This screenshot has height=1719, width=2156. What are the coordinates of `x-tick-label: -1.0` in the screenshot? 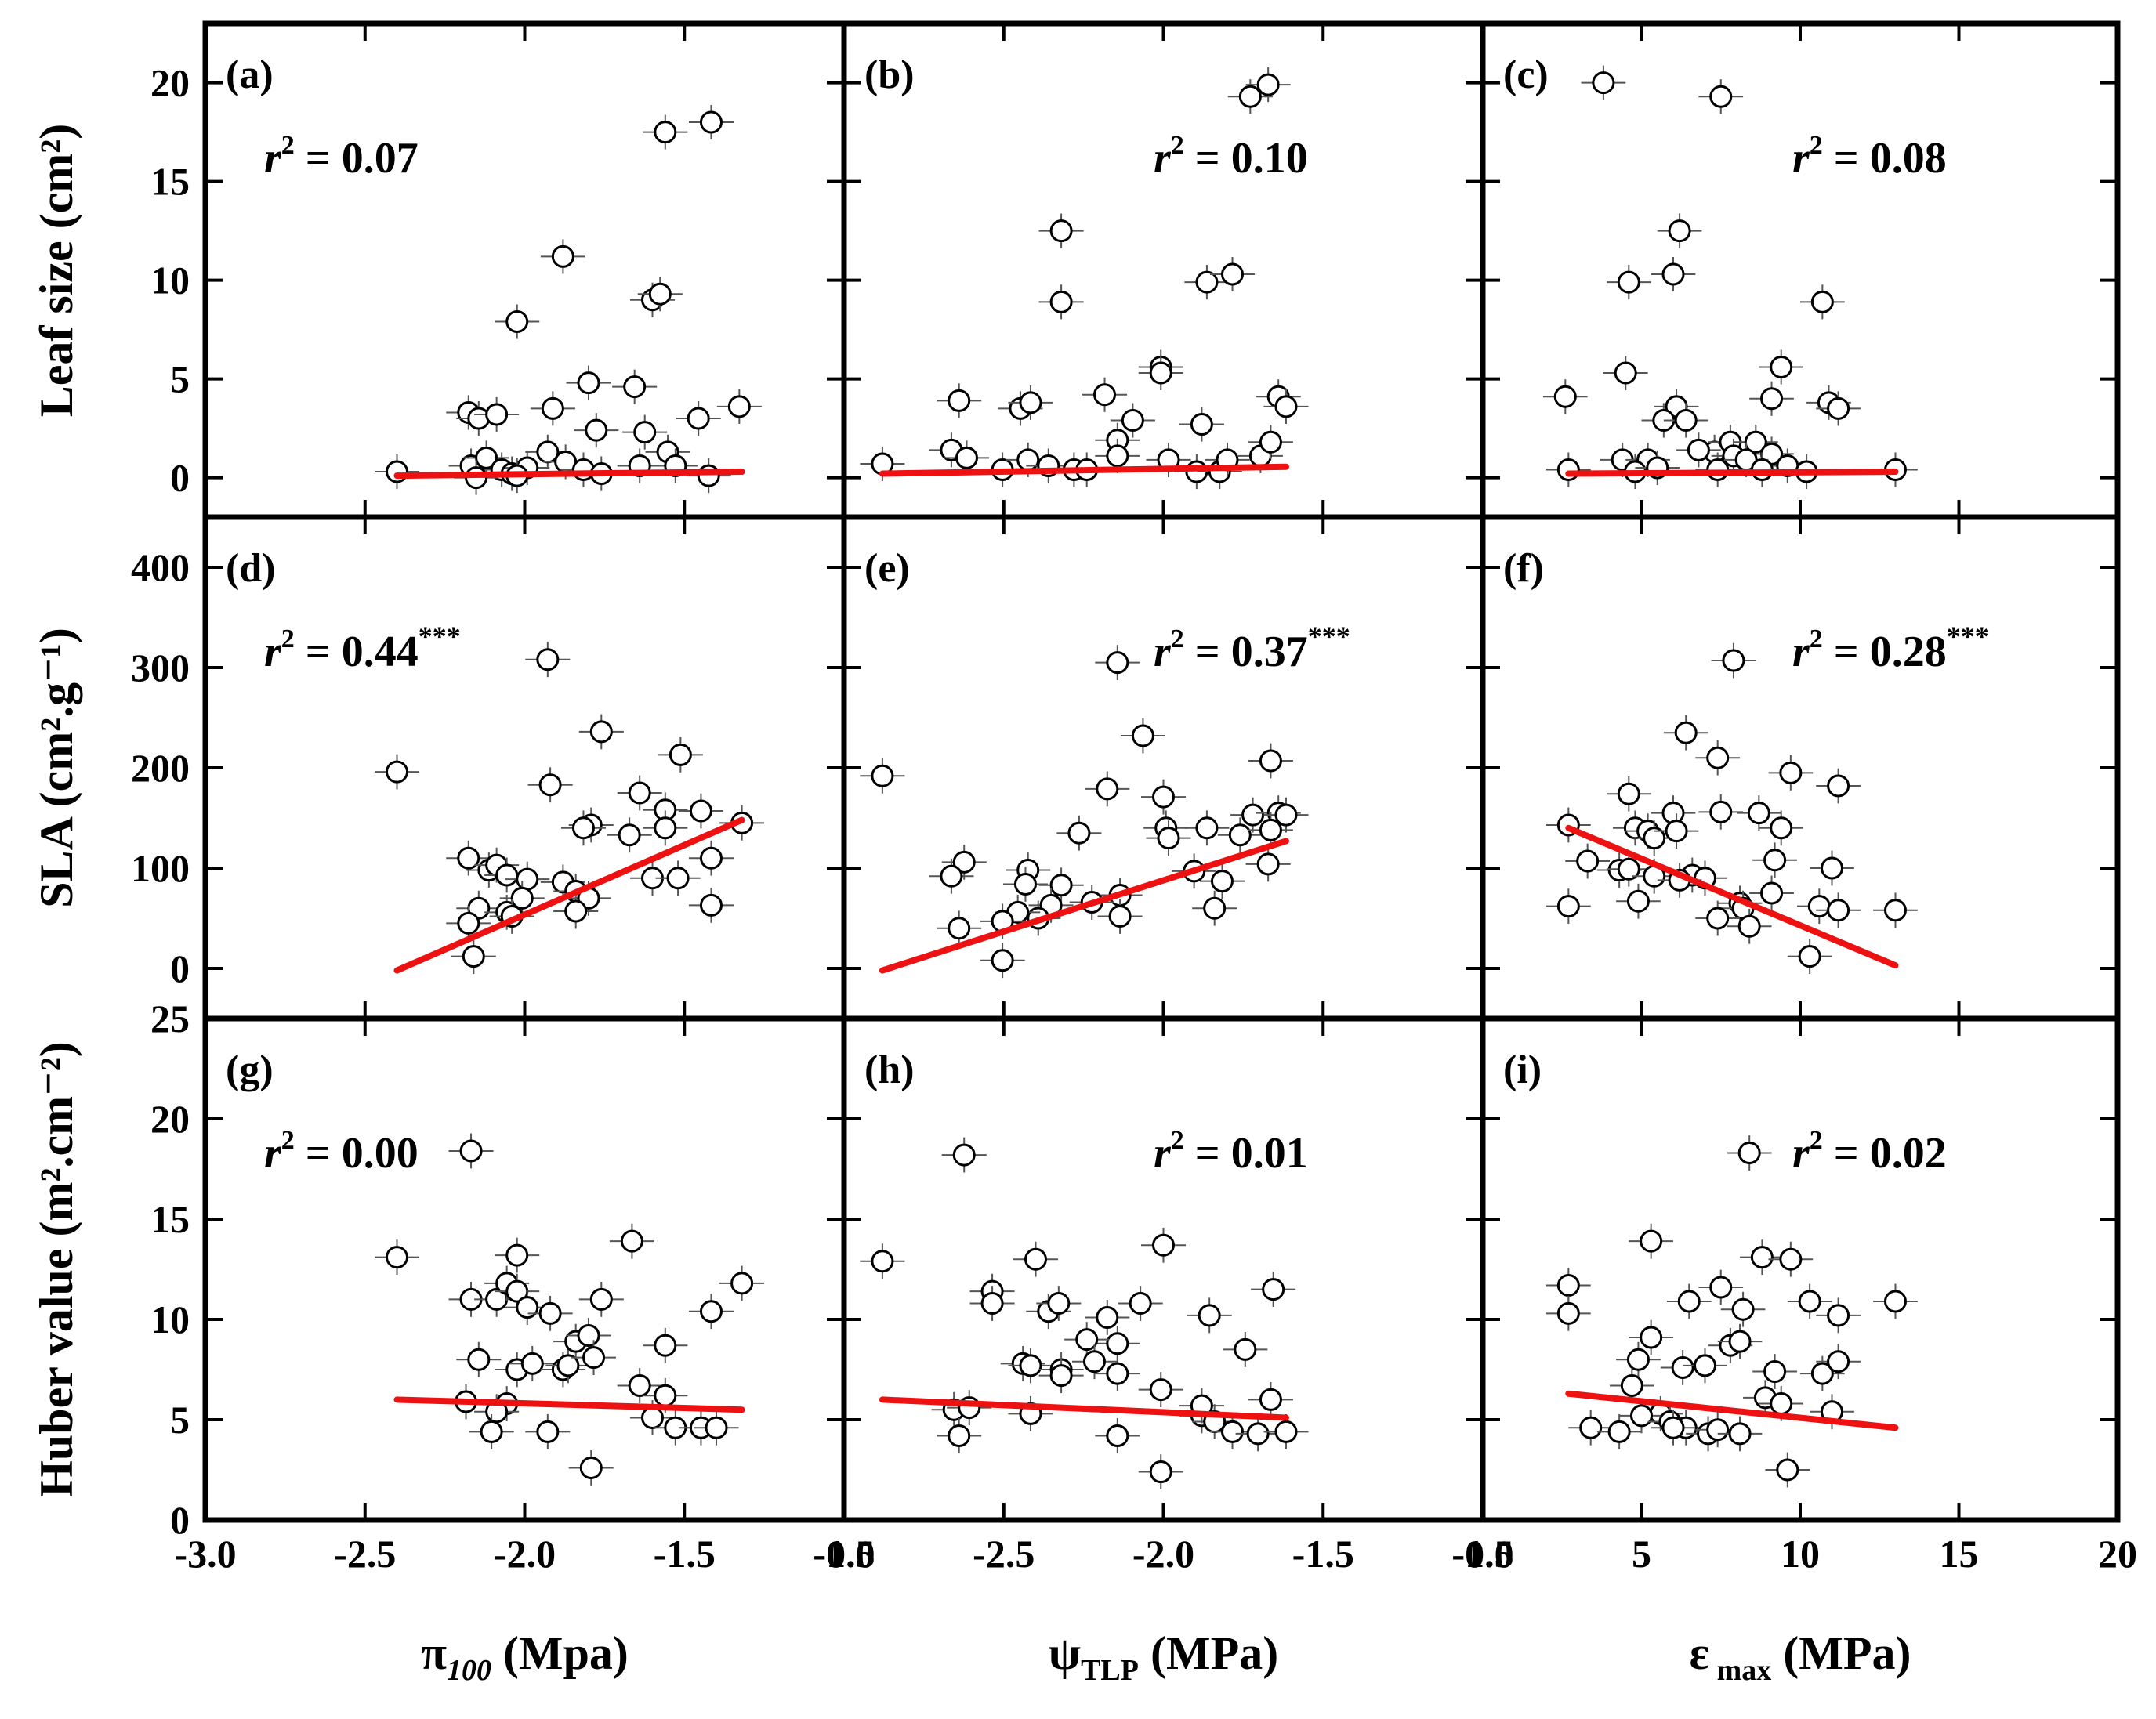 It's located at (844, 1554).